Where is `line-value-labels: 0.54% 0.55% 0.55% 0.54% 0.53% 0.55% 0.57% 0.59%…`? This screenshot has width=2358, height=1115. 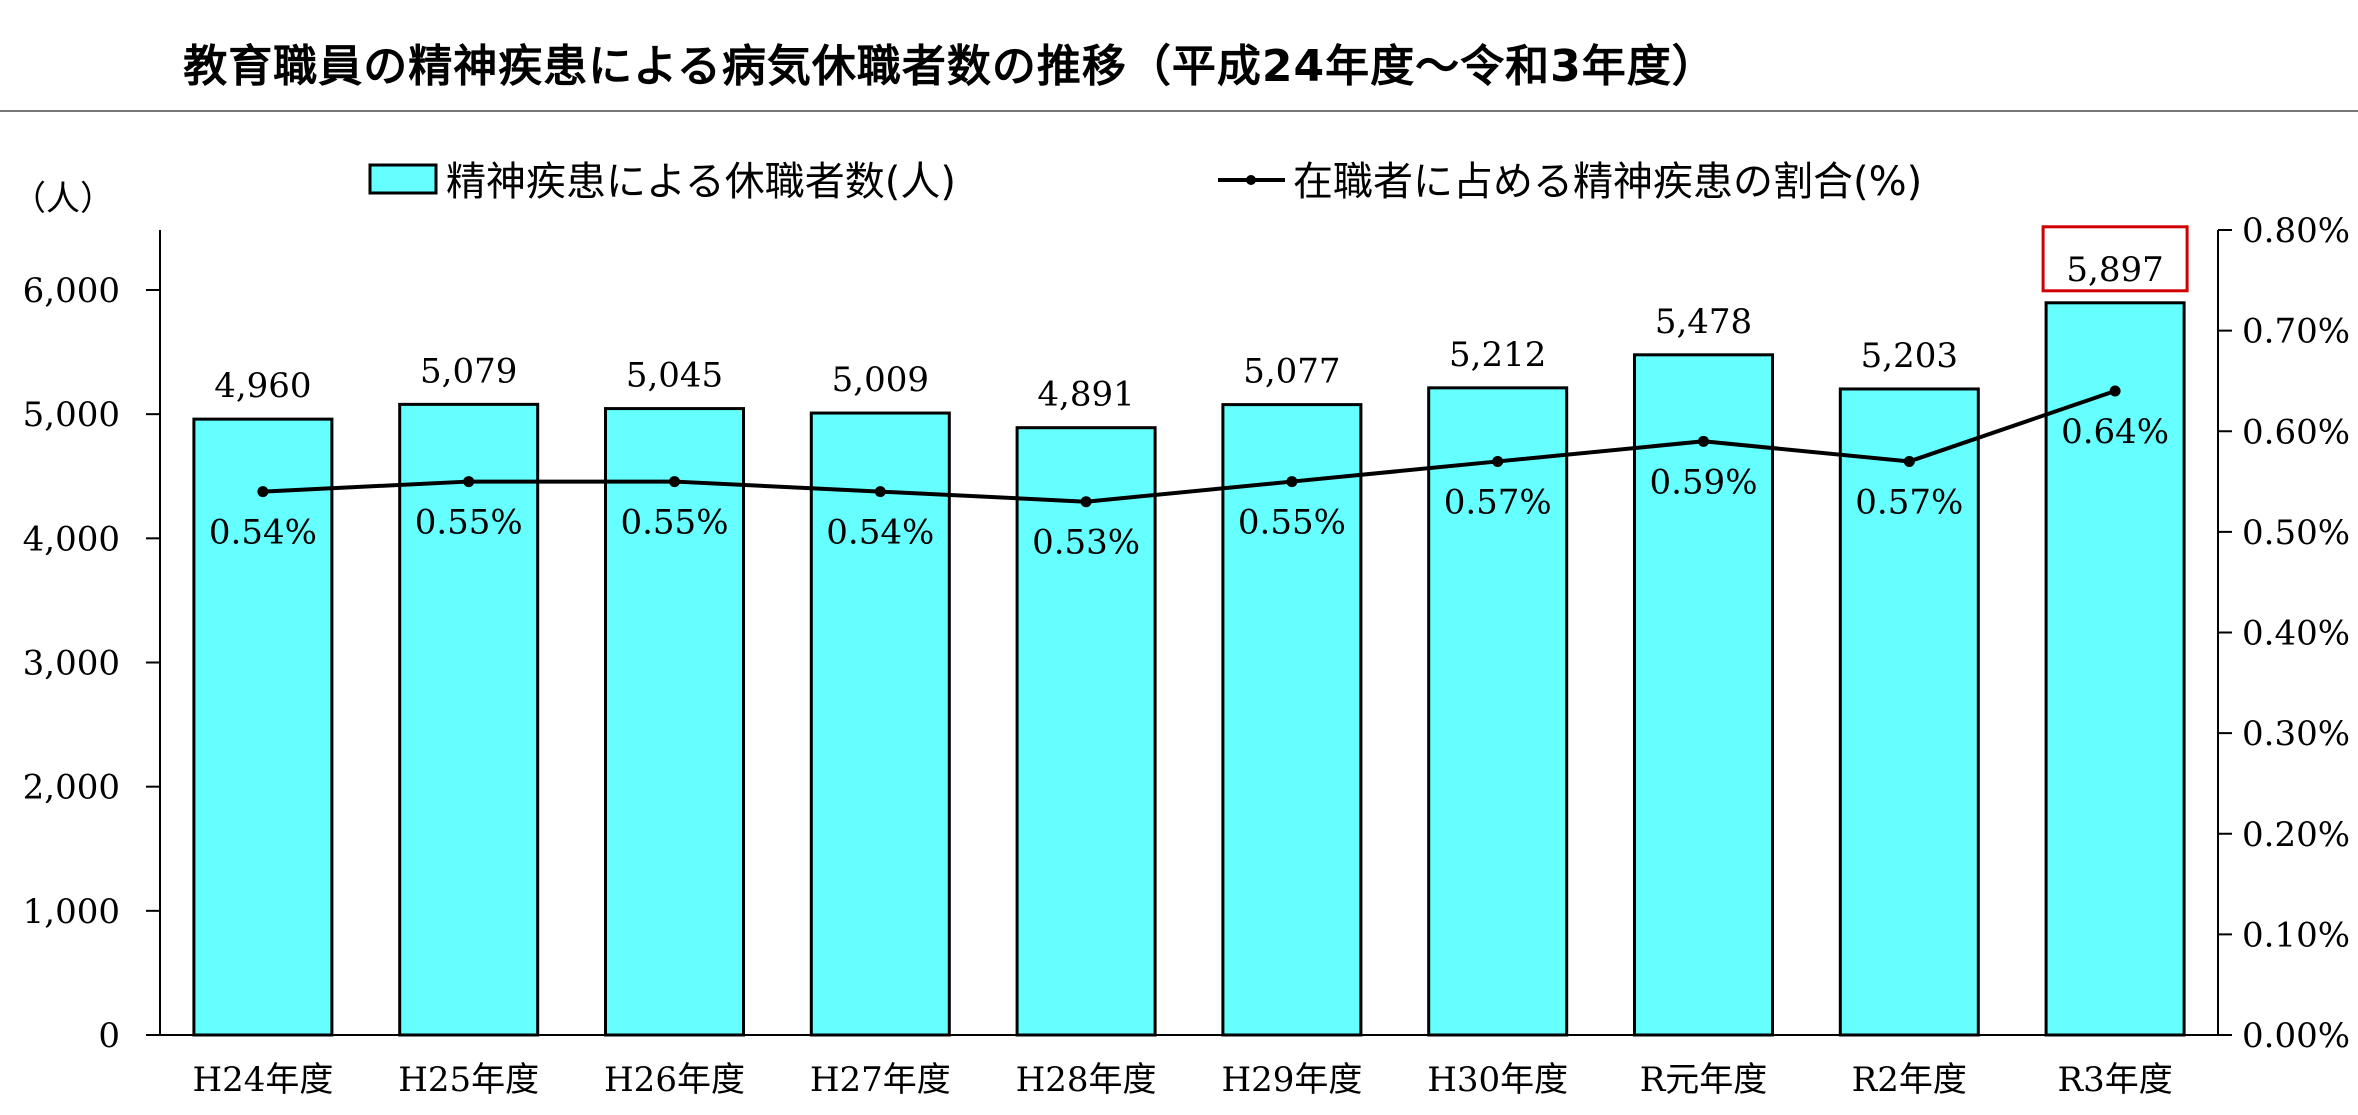
line-value-labels: 0.54% 0.55% 0.55% 0.54% 0.53% 0.55% 0.57% 0.59%… is located at coordinates (1189, 487).